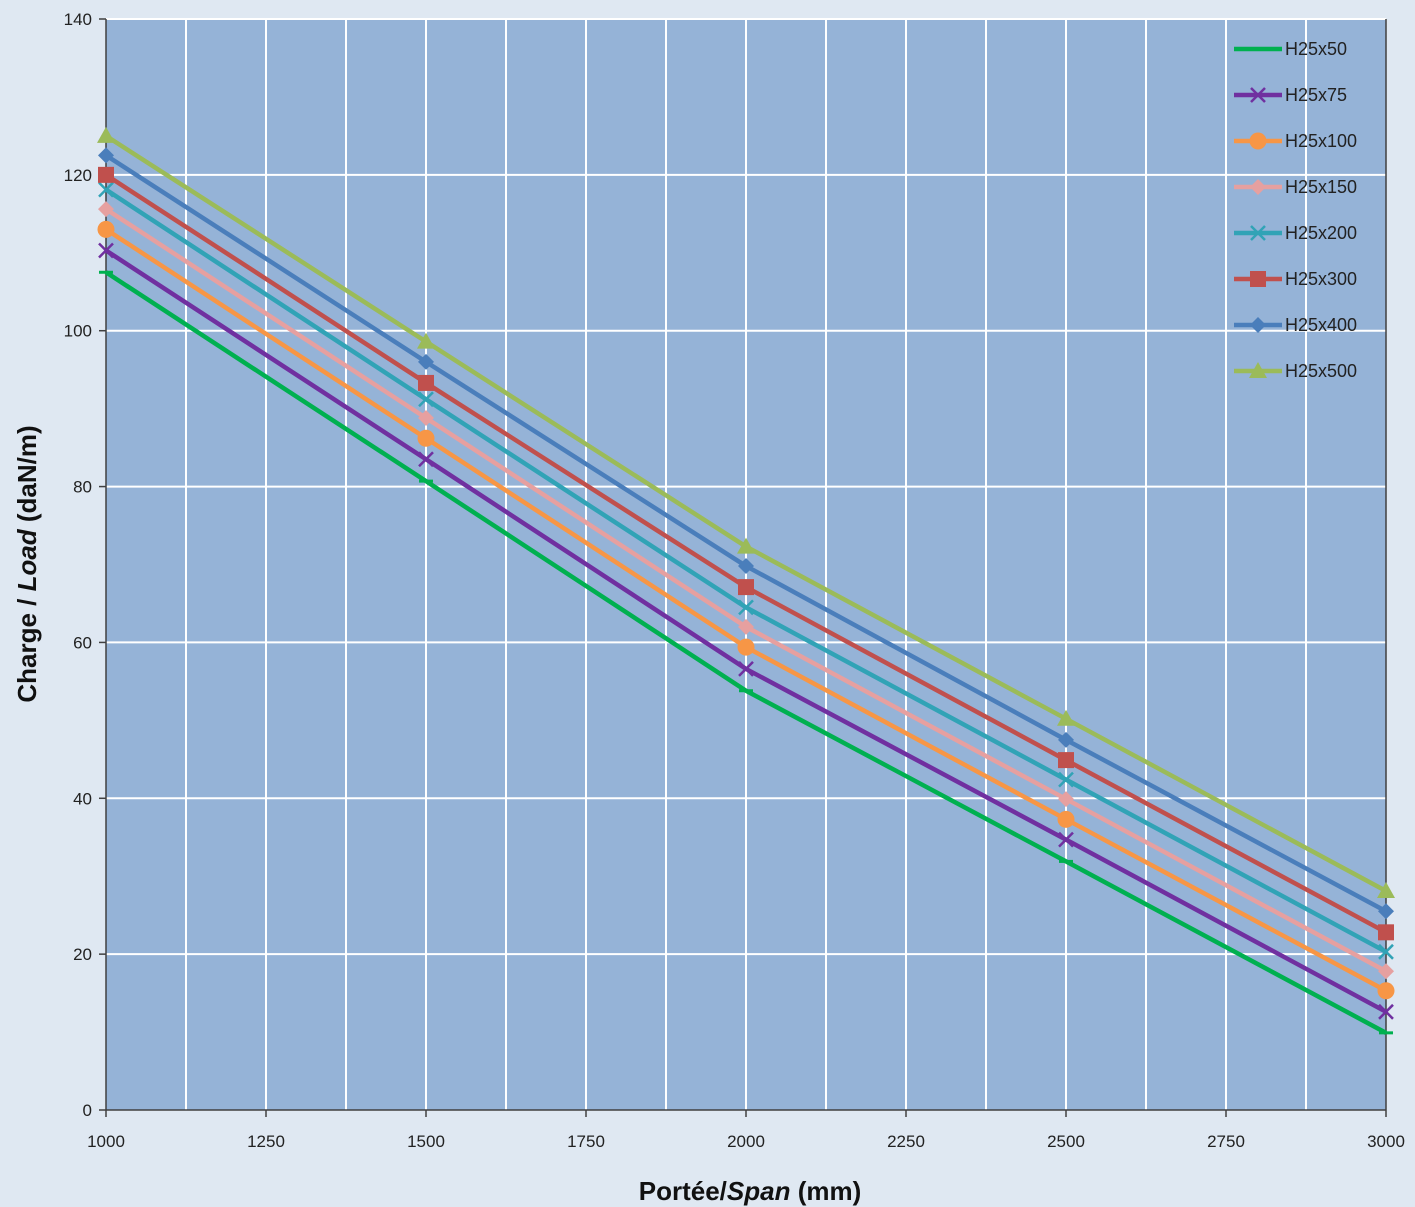 This screenshot has height=1207, width=1415. What do you see at coordinates (82, 642) in the screenshot?
I see `y-tick-label: 60` at bounding box center [82, 642].